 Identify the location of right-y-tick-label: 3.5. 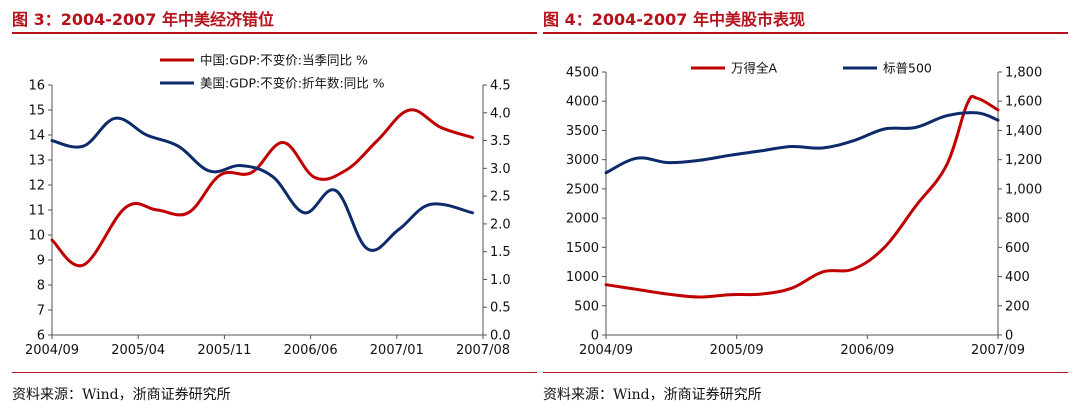
(500, 141).